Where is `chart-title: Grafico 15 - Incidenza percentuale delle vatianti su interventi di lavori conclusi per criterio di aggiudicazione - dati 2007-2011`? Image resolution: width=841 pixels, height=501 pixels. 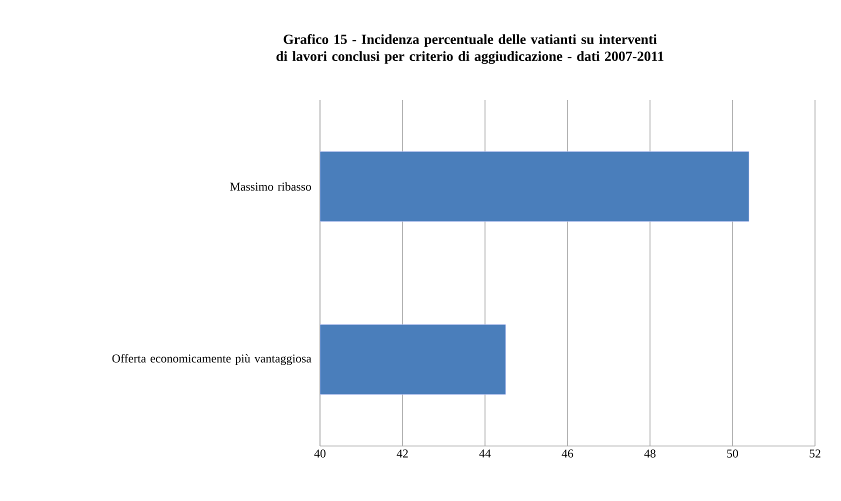 chart-title: Grafico 15 - Incidenza percentuale delle vatianti su interventi di lavori conclusi per criterio di aggiudicazione - dati 2007-2011 is located at coordinates (470, 49).